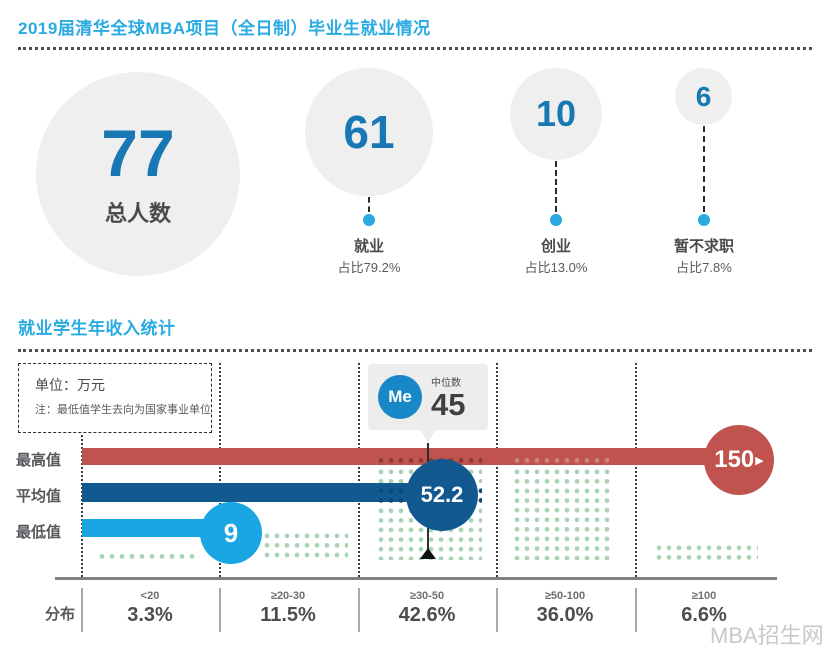 The width and height of the screenshot is (828, 654). Describe the element at coordinates (427, 596) in the screenshot. I see `dist-range-30-50: ≥30-50` at that location.